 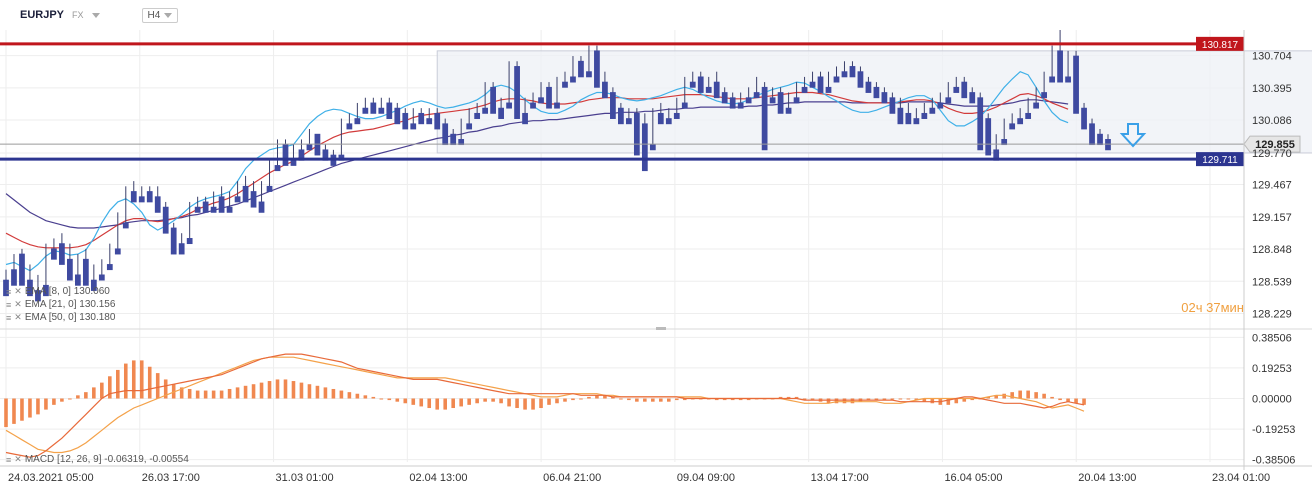 I want to click on symbol-label: EURJPY, so click(x=42, y=15).